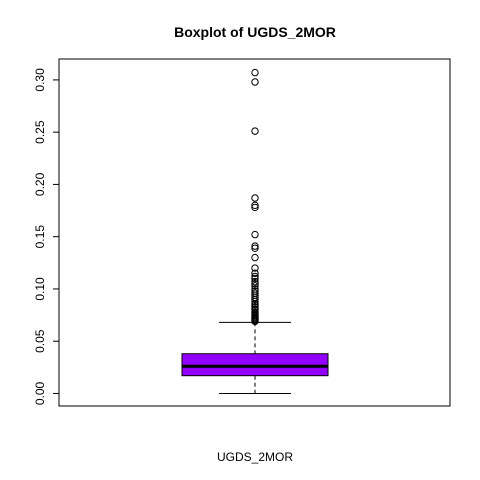 The width and height of the screenshot is (480, 480). Describe the element at coordinates (40, 80) in the screenshot. I see `y-tick-label: 0.30` at that location.